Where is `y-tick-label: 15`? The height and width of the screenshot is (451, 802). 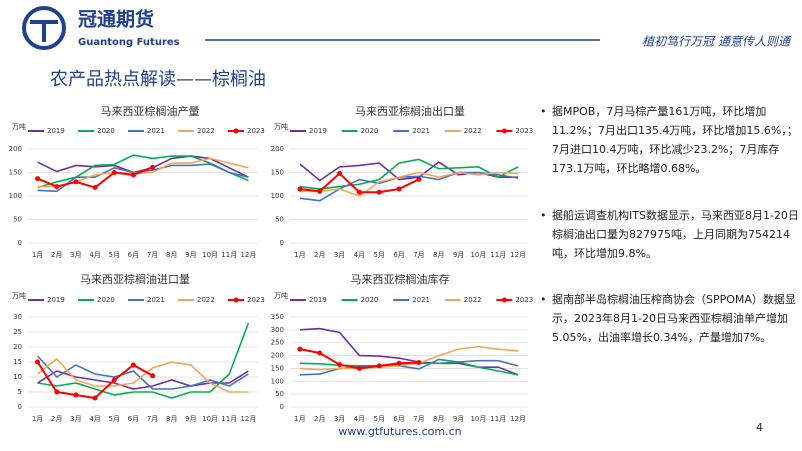
y-tick-label: 15 is located at coordinates (17, 362).